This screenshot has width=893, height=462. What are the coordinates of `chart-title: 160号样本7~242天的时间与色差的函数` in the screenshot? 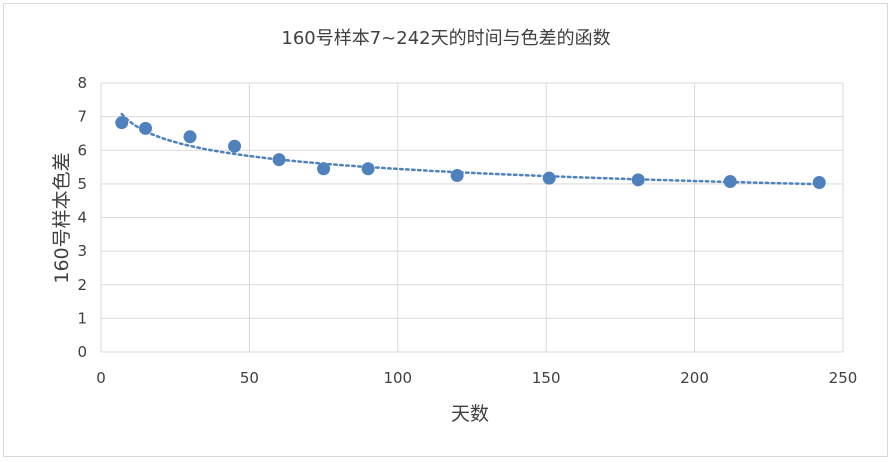 It's located at (445, 38).